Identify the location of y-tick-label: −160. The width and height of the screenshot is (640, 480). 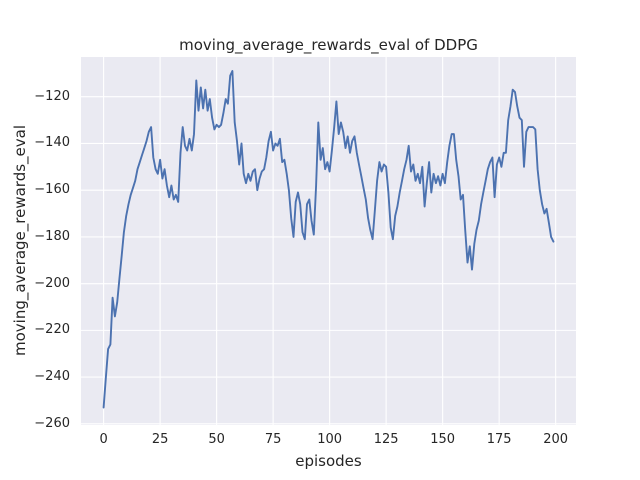
(52, 190).